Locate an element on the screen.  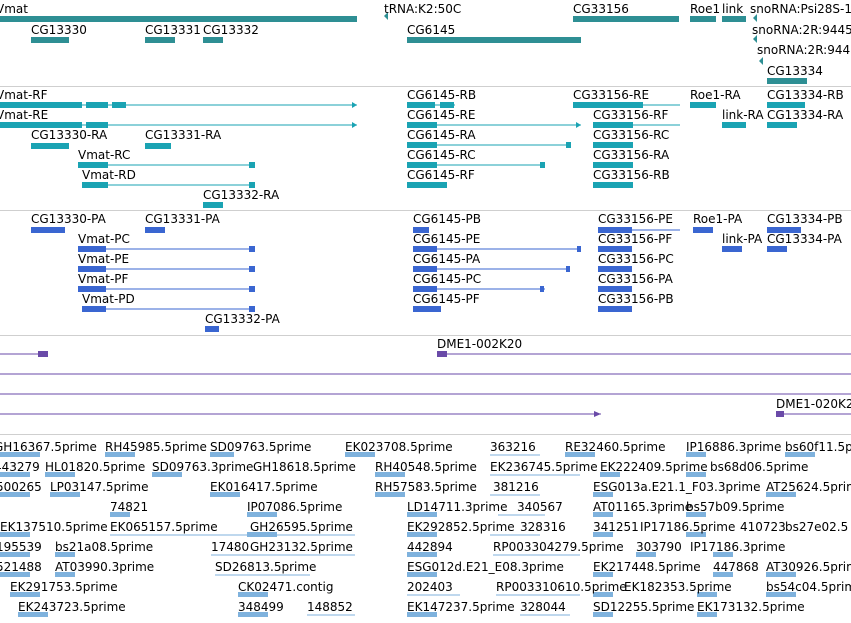
protein-label: CG6145-PE is located at coordinates (447, 239).